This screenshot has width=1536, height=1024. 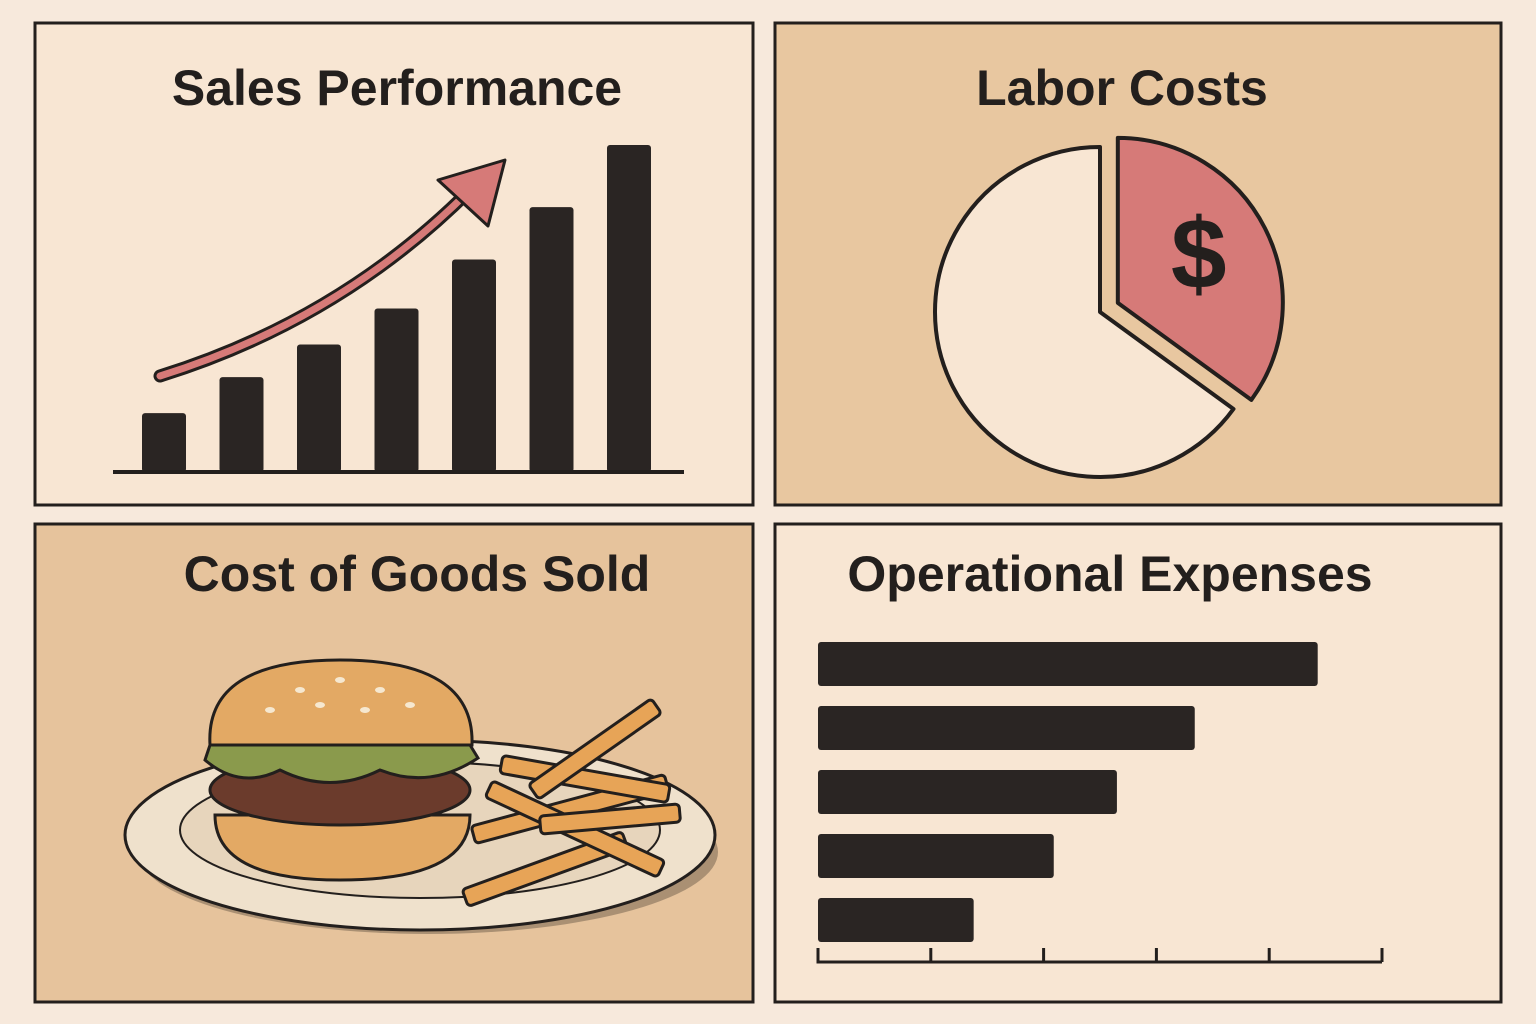 What do you see at coordinates (1122, 88) in the screenshot?
I see `panel-title: Labor Costs` at bounding box center [1122, 88].